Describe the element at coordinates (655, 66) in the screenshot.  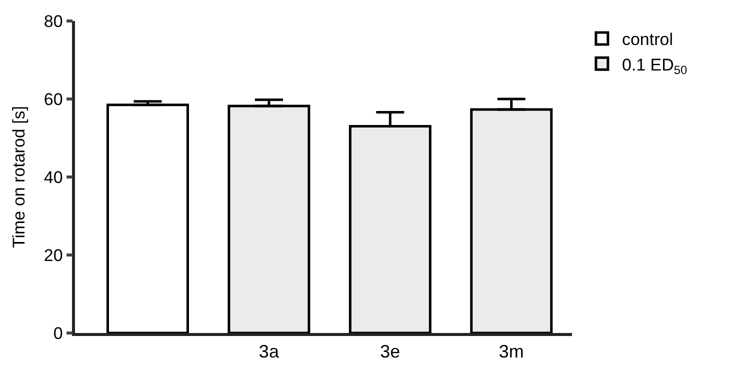
I see `legend-label: 0.1 ED$_{50}$` at that location.